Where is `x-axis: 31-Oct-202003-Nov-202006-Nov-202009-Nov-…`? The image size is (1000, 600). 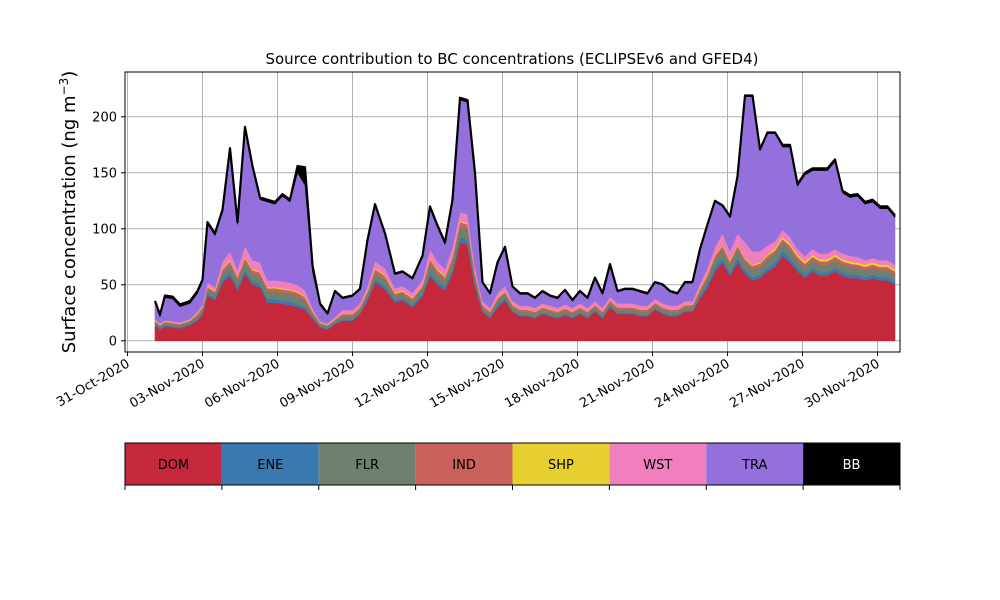 x-axis: 31-Oct-202003-Nov-202006-Nov-202009-Nov-… is located at coordinates (468, 381).